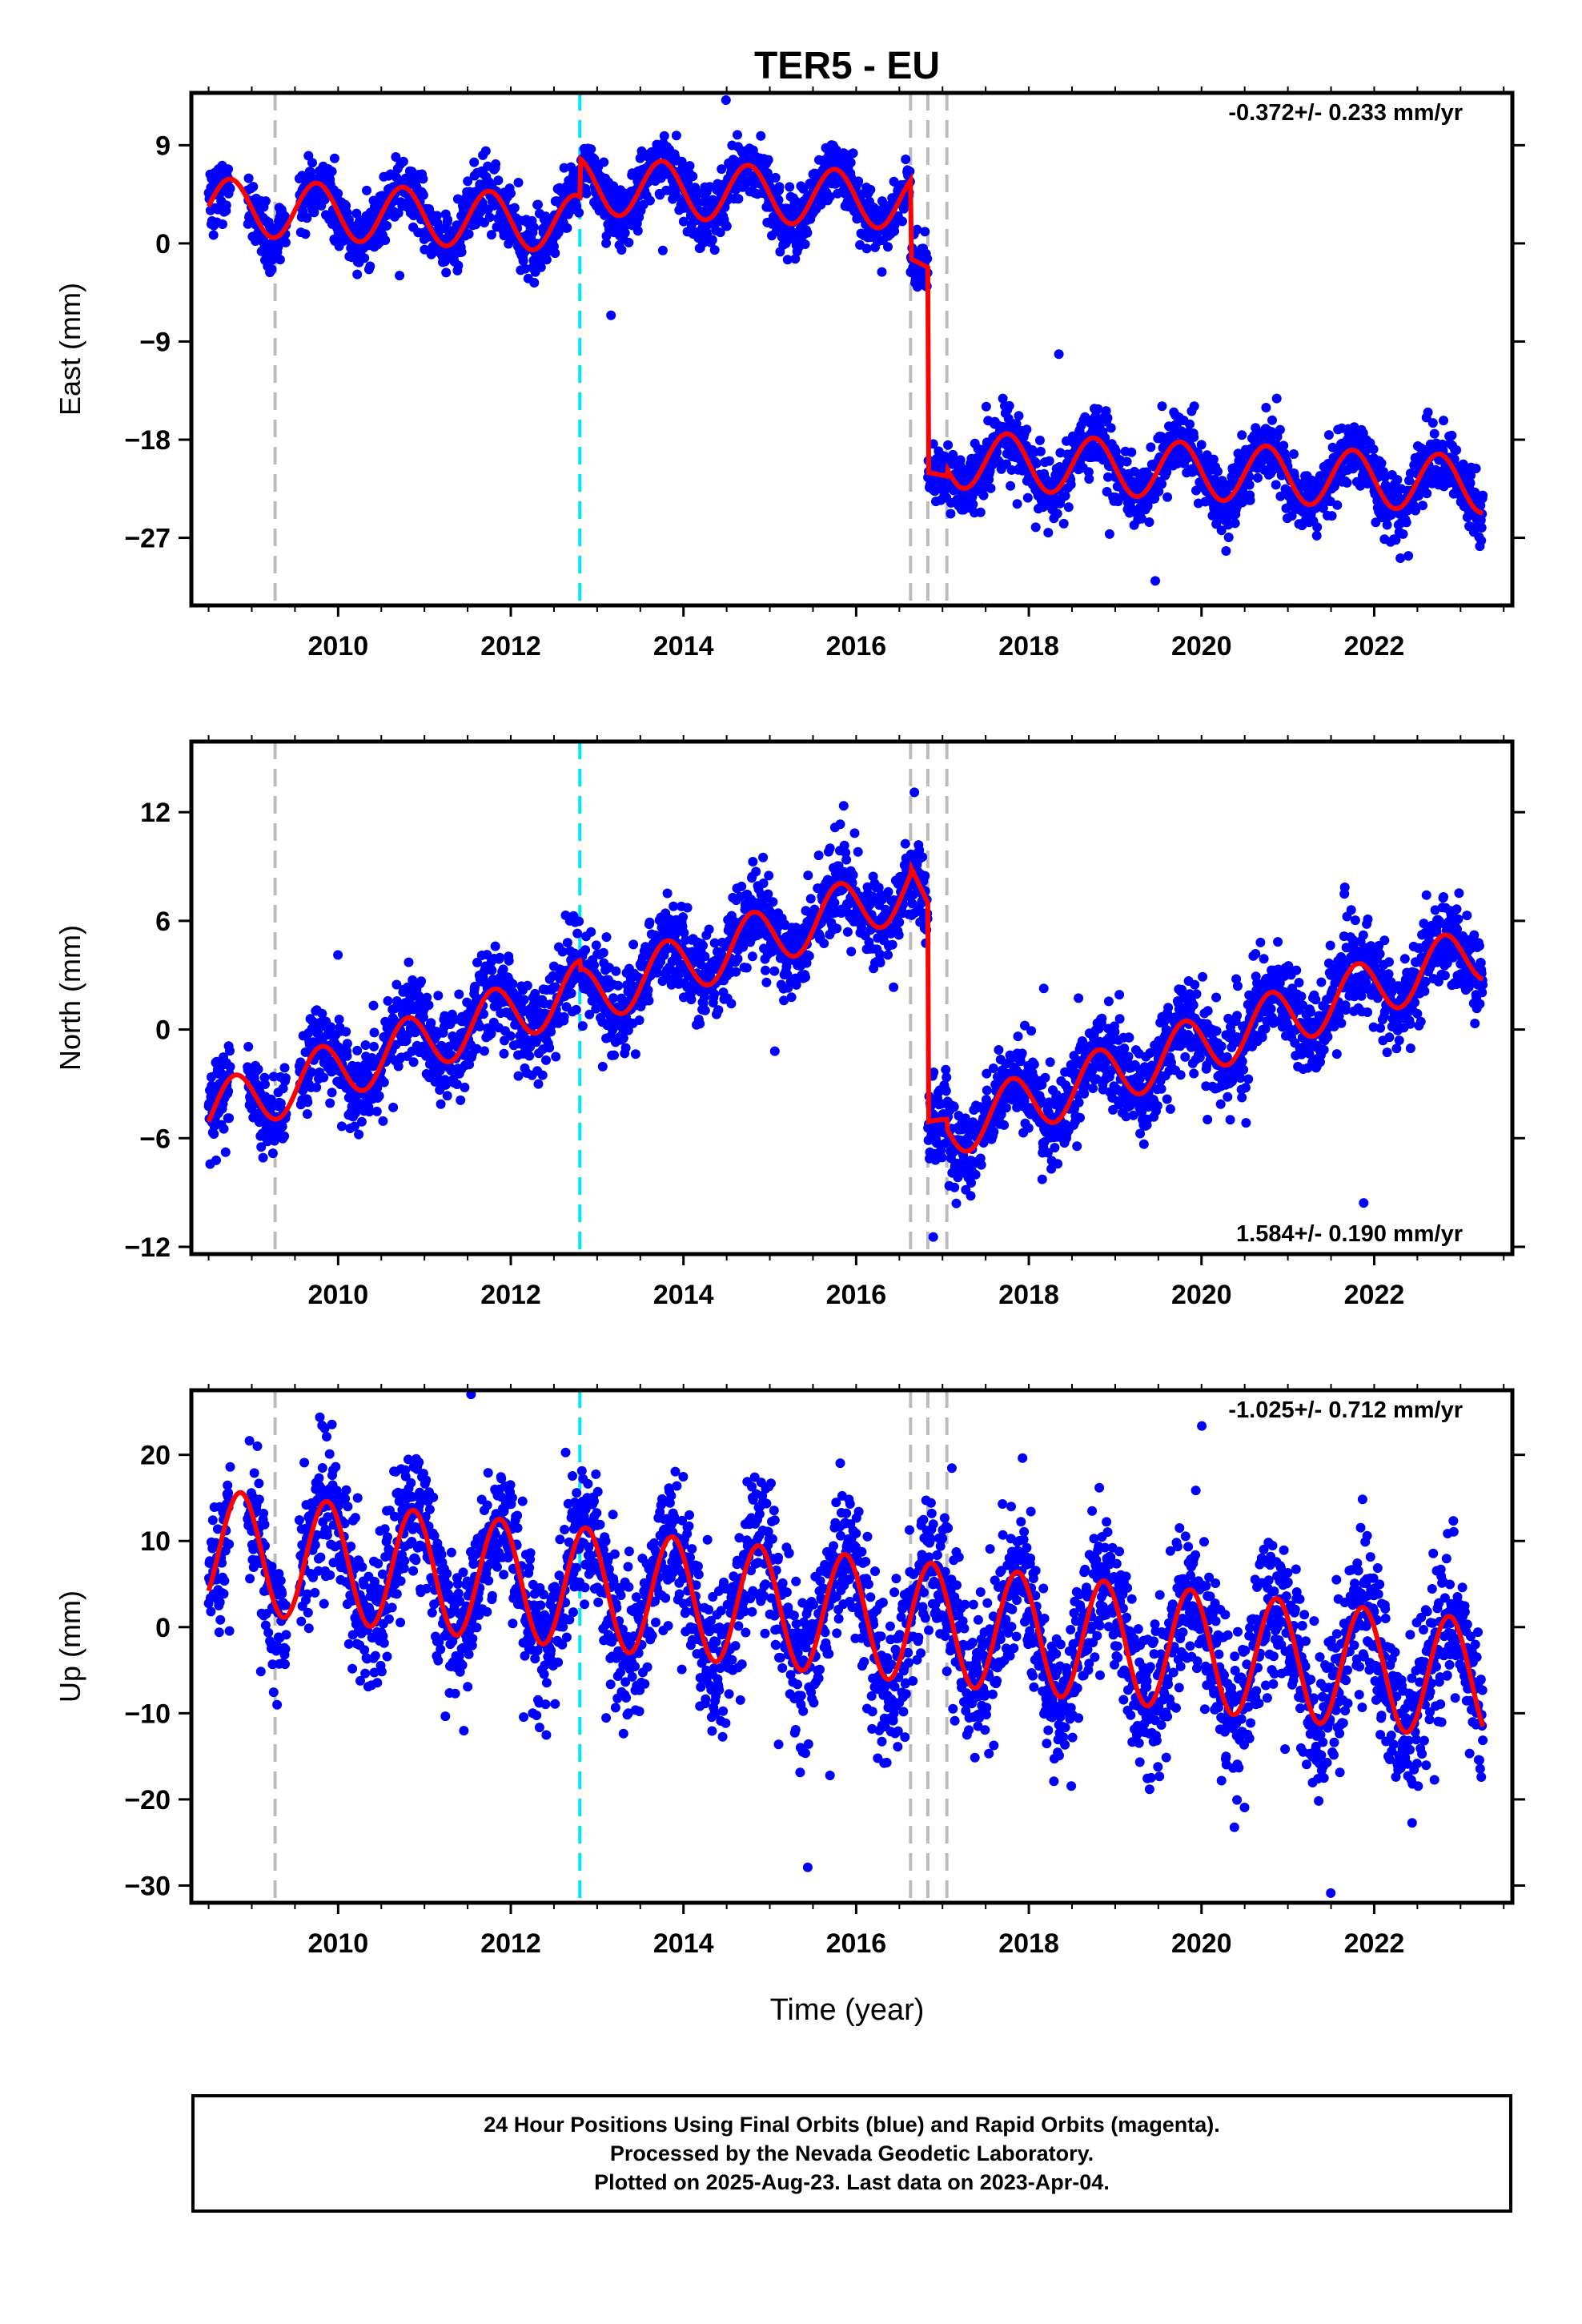  Describe the element at coordinates (1029, 646) in the screenshot. I see `x-tick-label: 2018` at that location.